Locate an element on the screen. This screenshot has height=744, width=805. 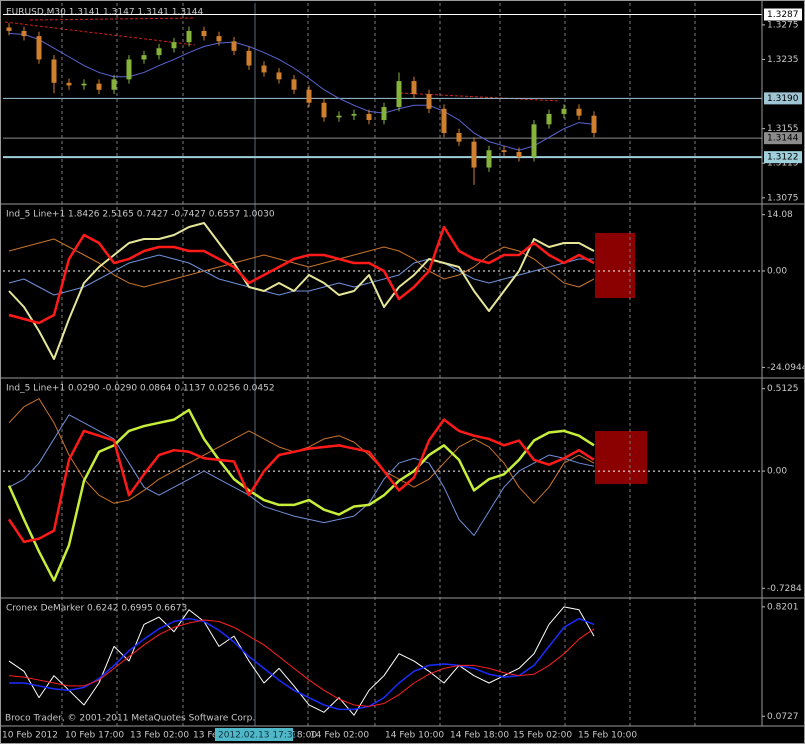
pane-title: Cronex DeMarker 0.6242 0.6995 0.6673 is located at coordinates (96, 609).